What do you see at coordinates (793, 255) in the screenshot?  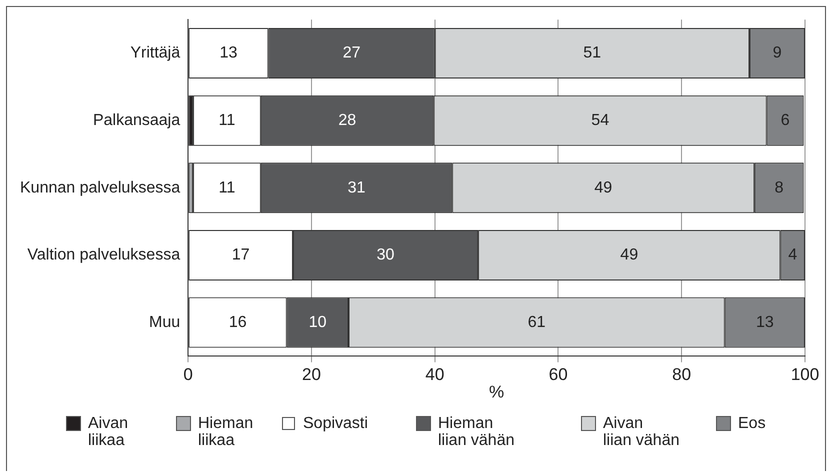 I see `data-label: 4` at bounding box center [793, 255].